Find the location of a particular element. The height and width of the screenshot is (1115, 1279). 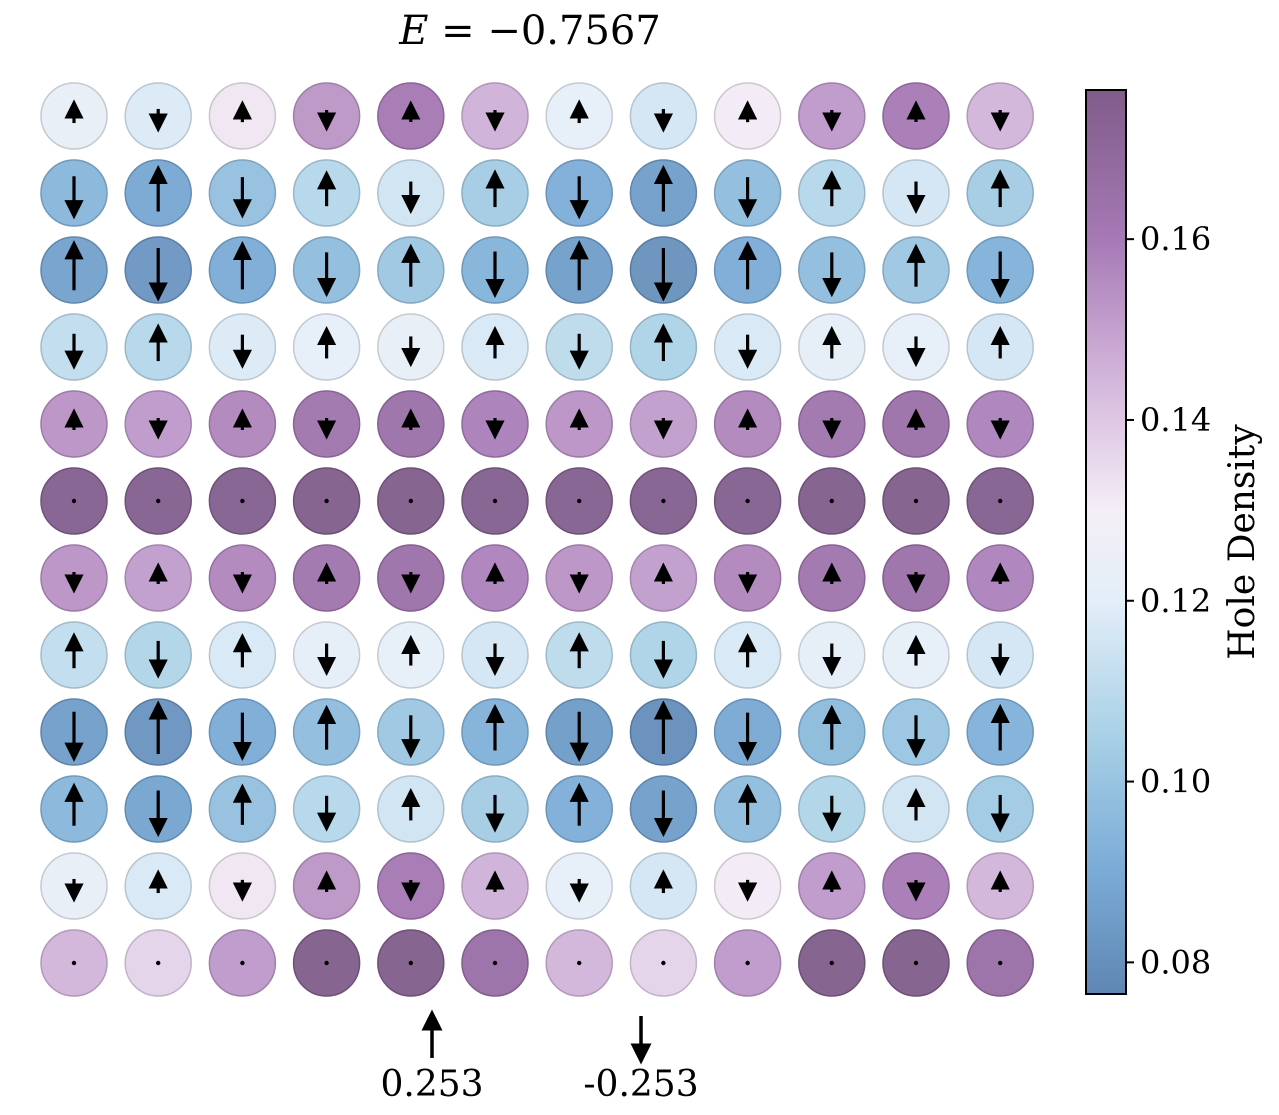

spin-legend: 0.253 -0.253 is located at coordinates (539, 1057).